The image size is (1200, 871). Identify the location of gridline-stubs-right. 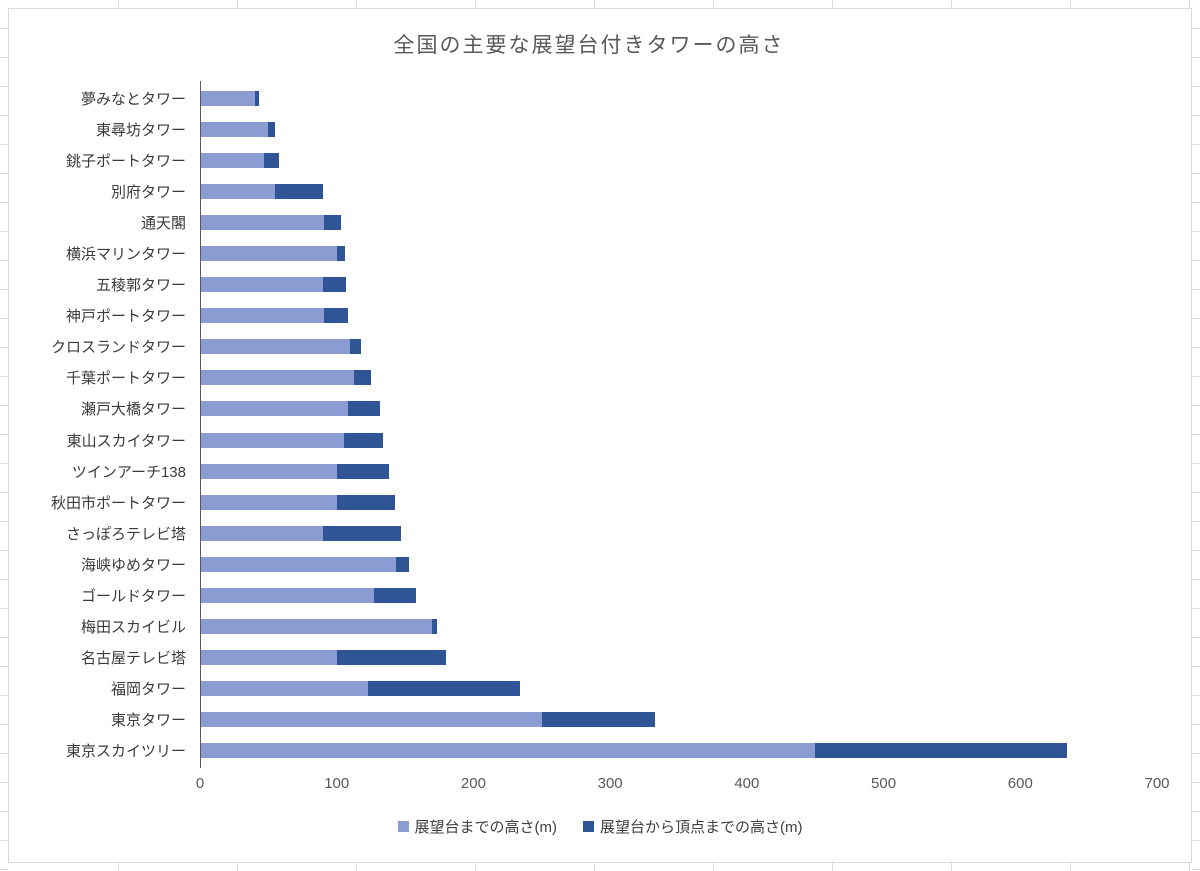
(1196, 435).